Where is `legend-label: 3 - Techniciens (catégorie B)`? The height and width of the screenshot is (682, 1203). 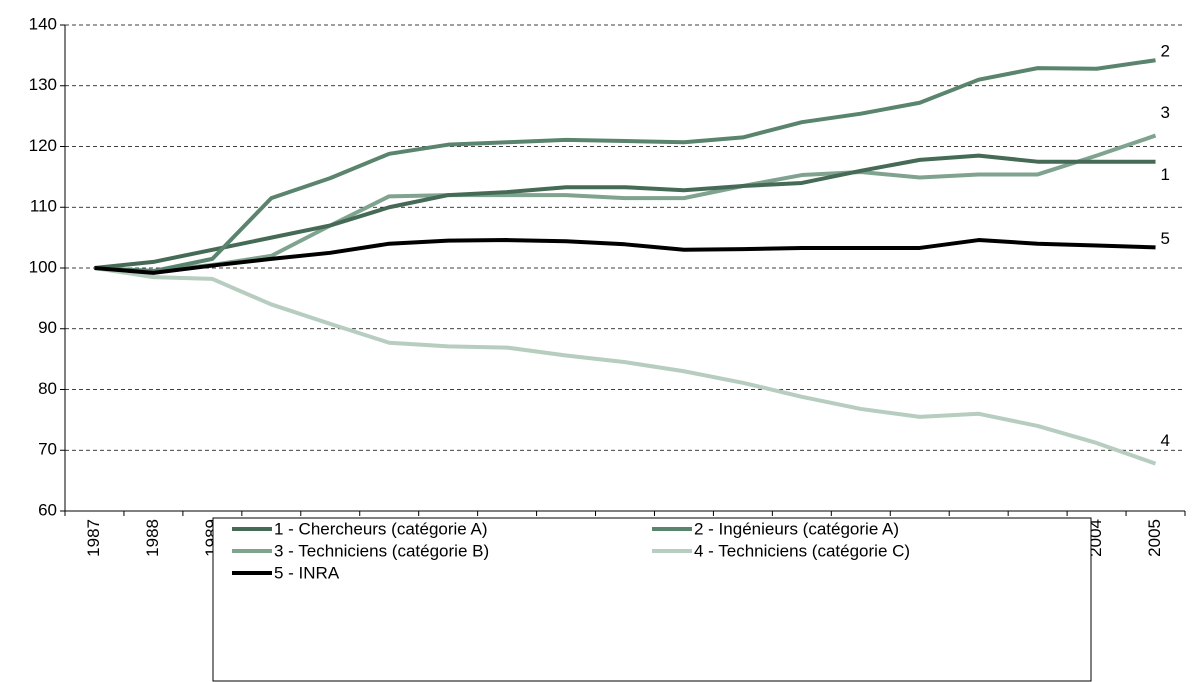
legend-label: 3 - Techniciens (catégorie B) is located at coordinates (381, 550).